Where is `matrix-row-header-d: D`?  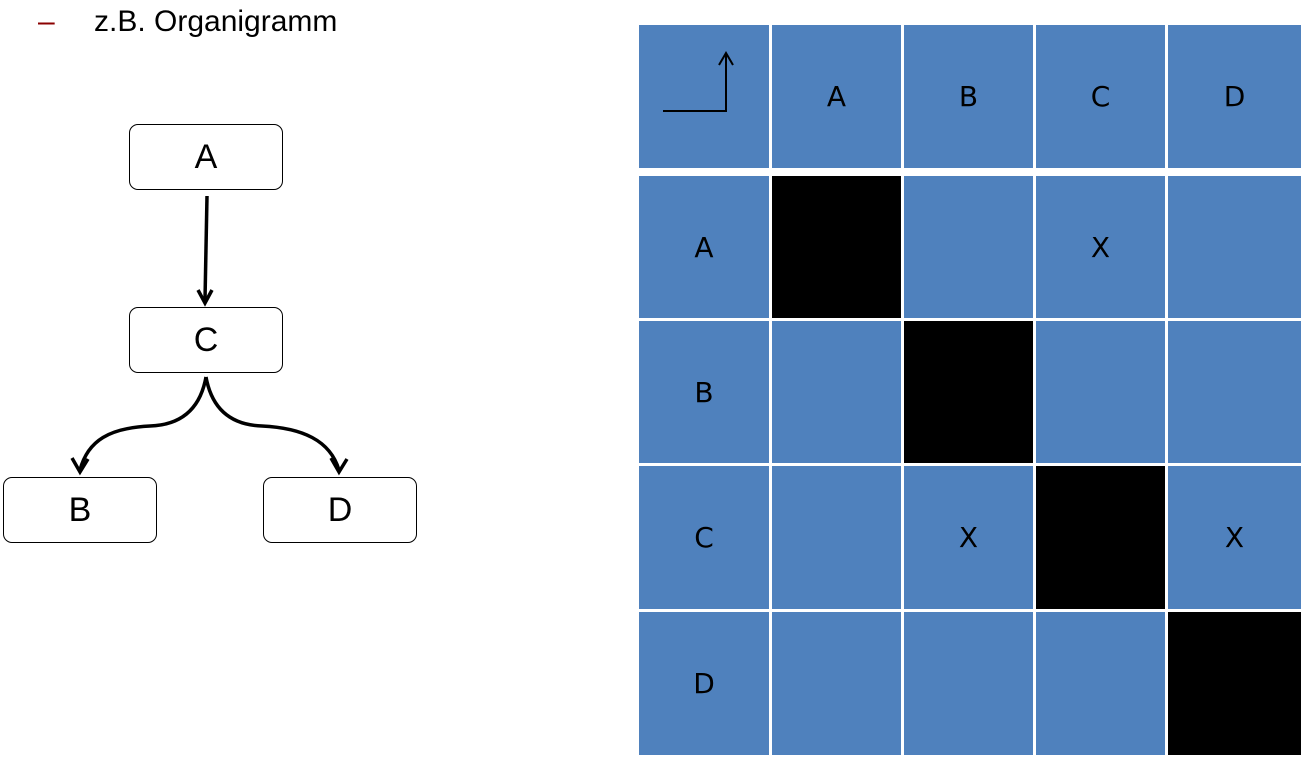 matrix-row-header-d: D is located at coordinates (704, 683).